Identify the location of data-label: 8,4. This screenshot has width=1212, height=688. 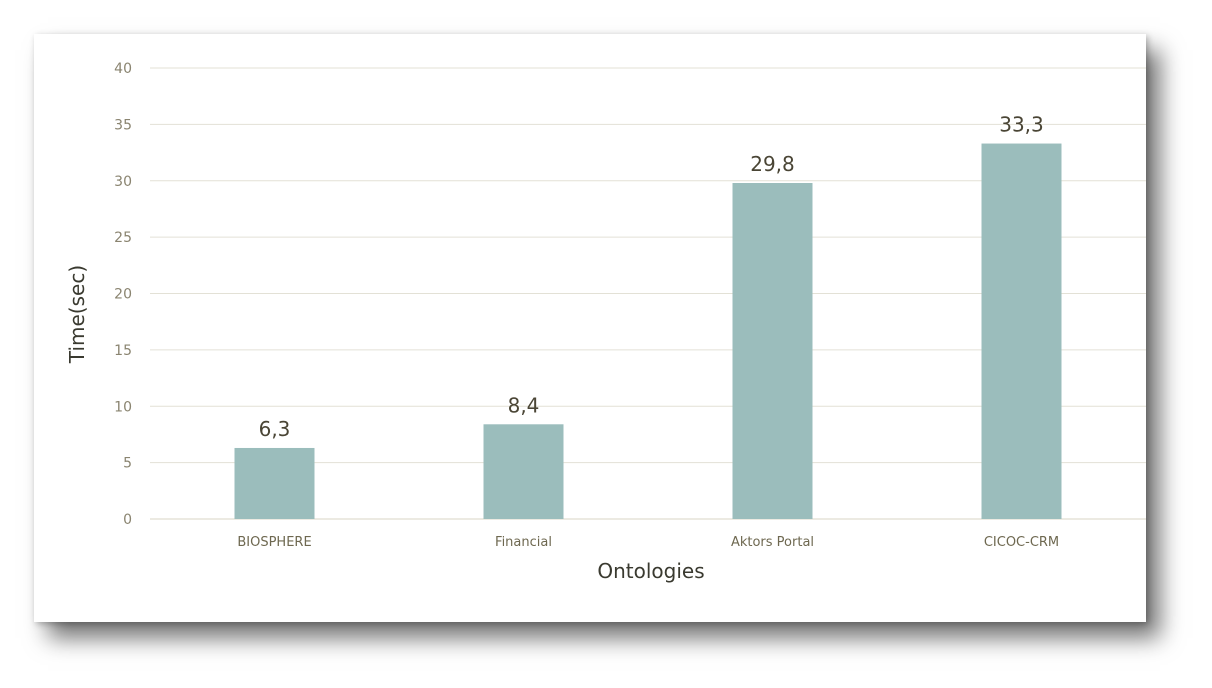
(524, 405).